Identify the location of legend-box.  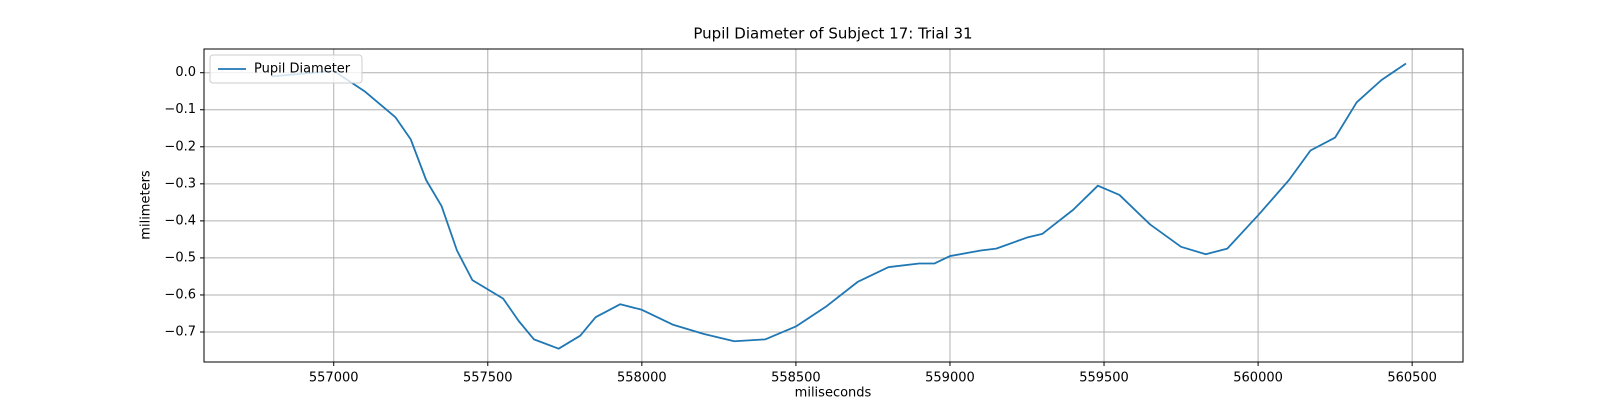
(286, 69).